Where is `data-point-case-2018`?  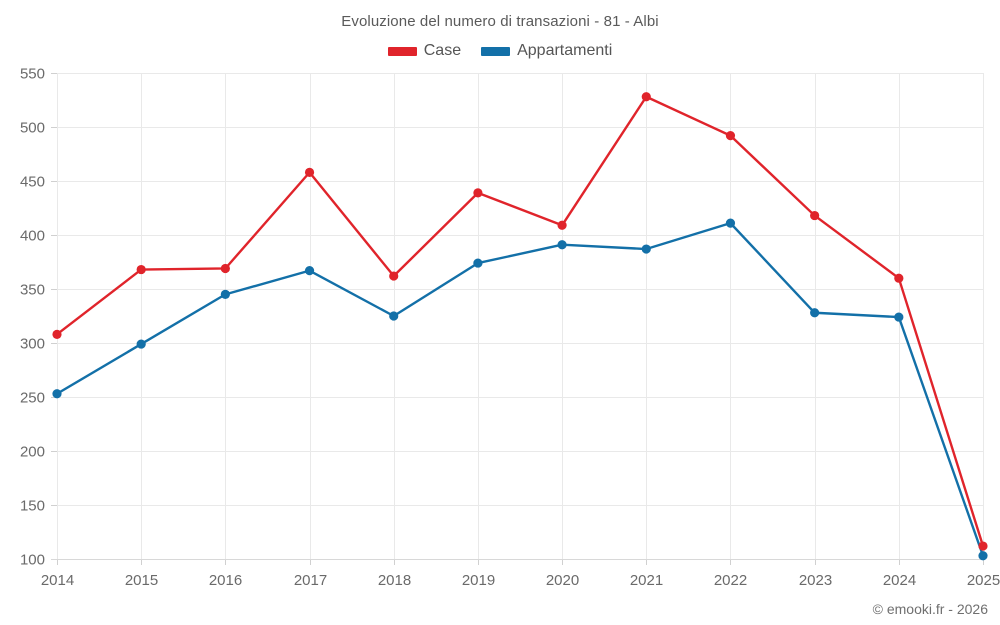
data-point-case-2018 is located at coordinates (394, 276).